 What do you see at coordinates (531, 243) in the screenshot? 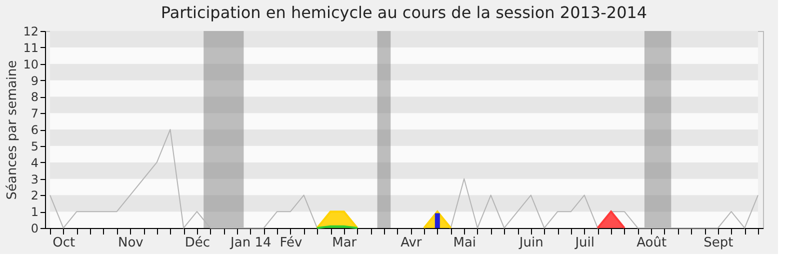
I see `x-tick-label: Juin` at bounding box center [531, 243].